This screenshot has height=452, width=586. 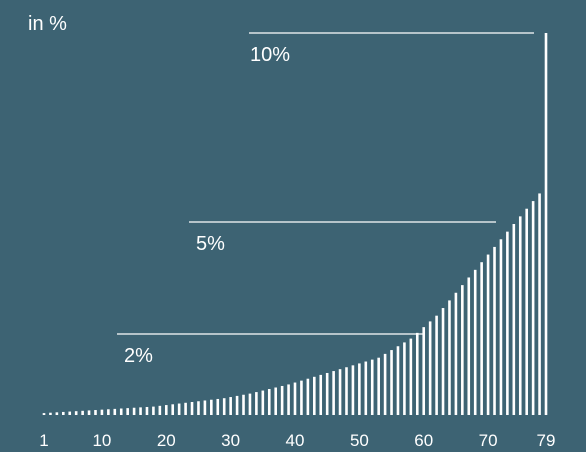 What do you see at coordinates (359, 440) in the screenshot?
I see `x-tick-label: 50` at bounding box center [359, 440].